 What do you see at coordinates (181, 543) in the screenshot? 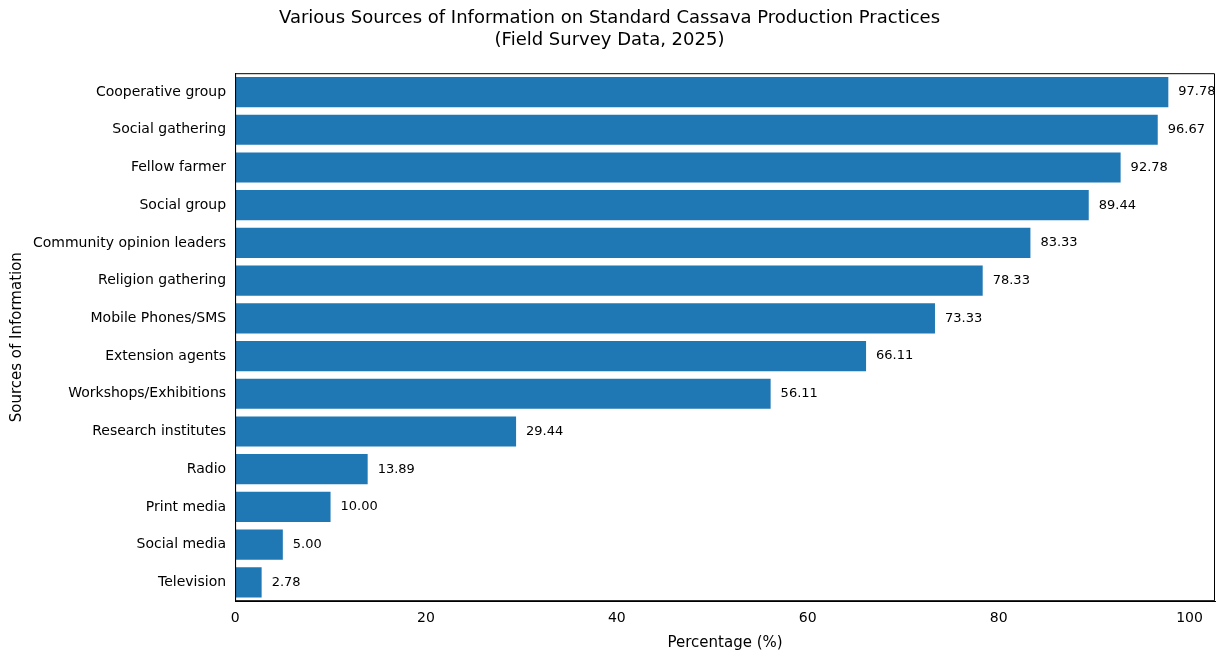
I see `y-tick-label: Social media` at bounding box center [181, 543].